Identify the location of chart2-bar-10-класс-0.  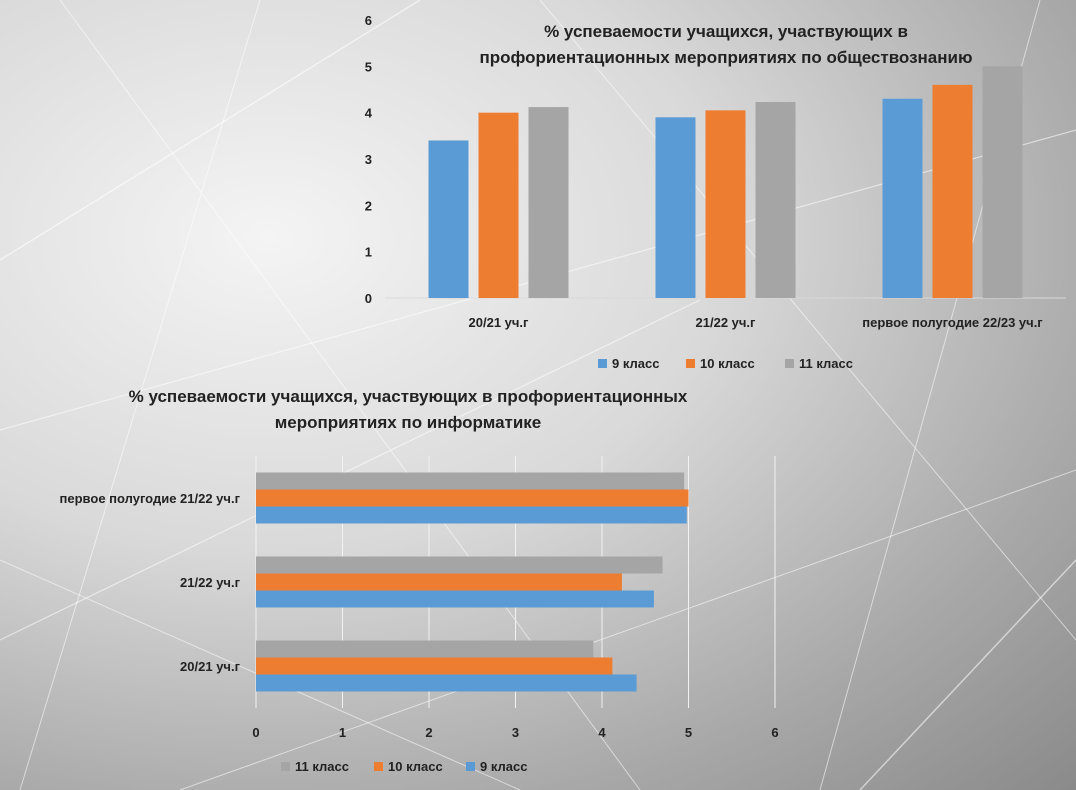
(434, 666).